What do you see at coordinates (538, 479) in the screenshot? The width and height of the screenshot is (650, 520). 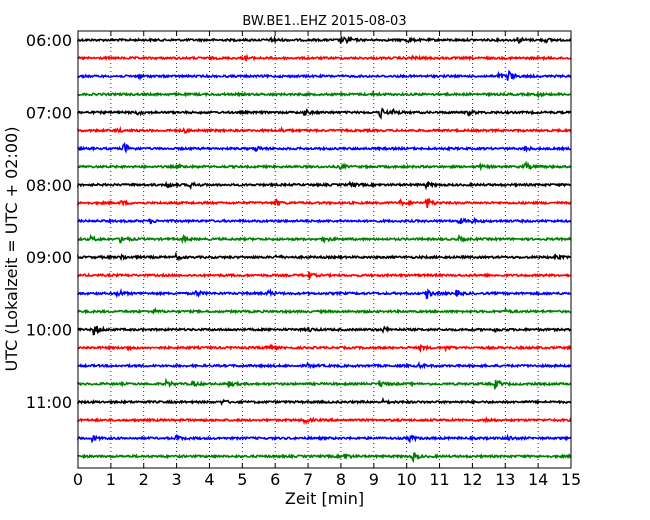 I see `x-tick-label: 14` at bounding box center [538, 479].